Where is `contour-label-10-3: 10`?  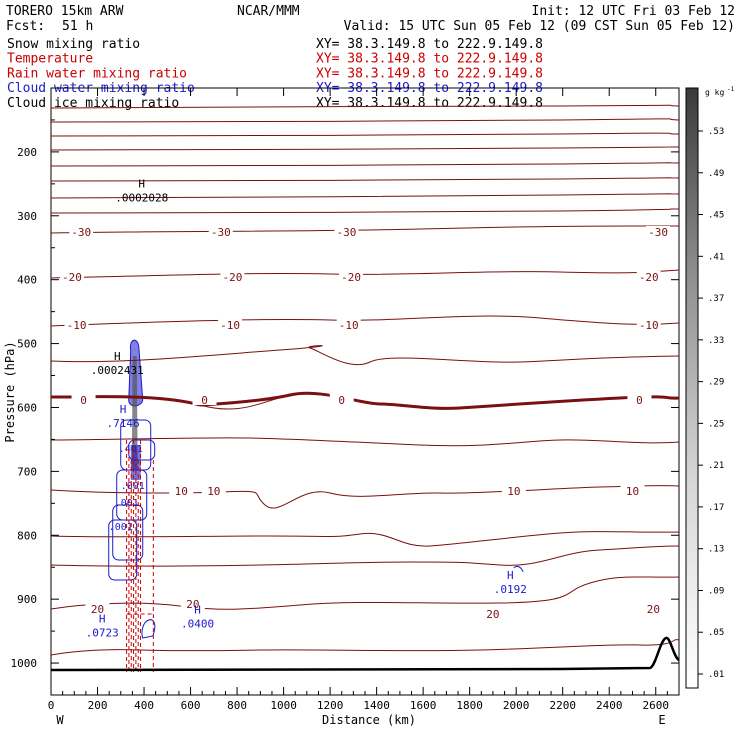 contour-label-10-3: 10 is located at coordinates (513, 491).